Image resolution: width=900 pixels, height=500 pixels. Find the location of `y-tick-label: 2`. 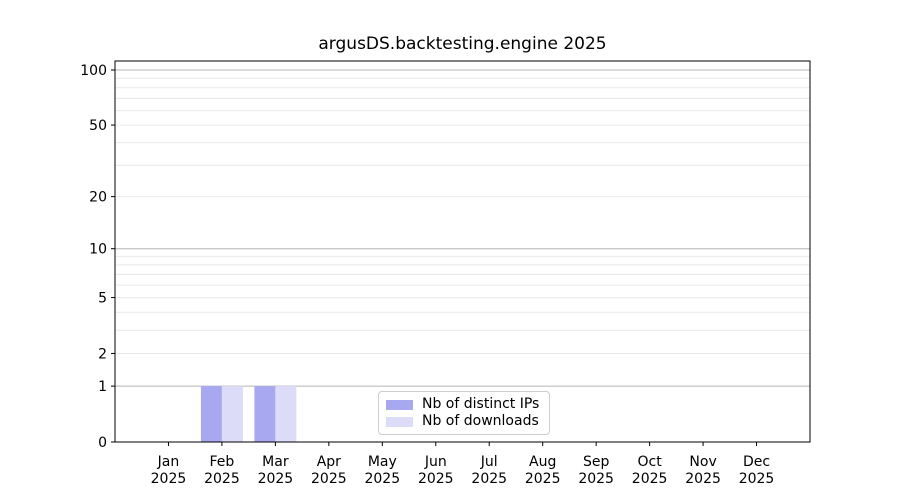

y-tick-label: 2 is located at coordinates (102, 354).